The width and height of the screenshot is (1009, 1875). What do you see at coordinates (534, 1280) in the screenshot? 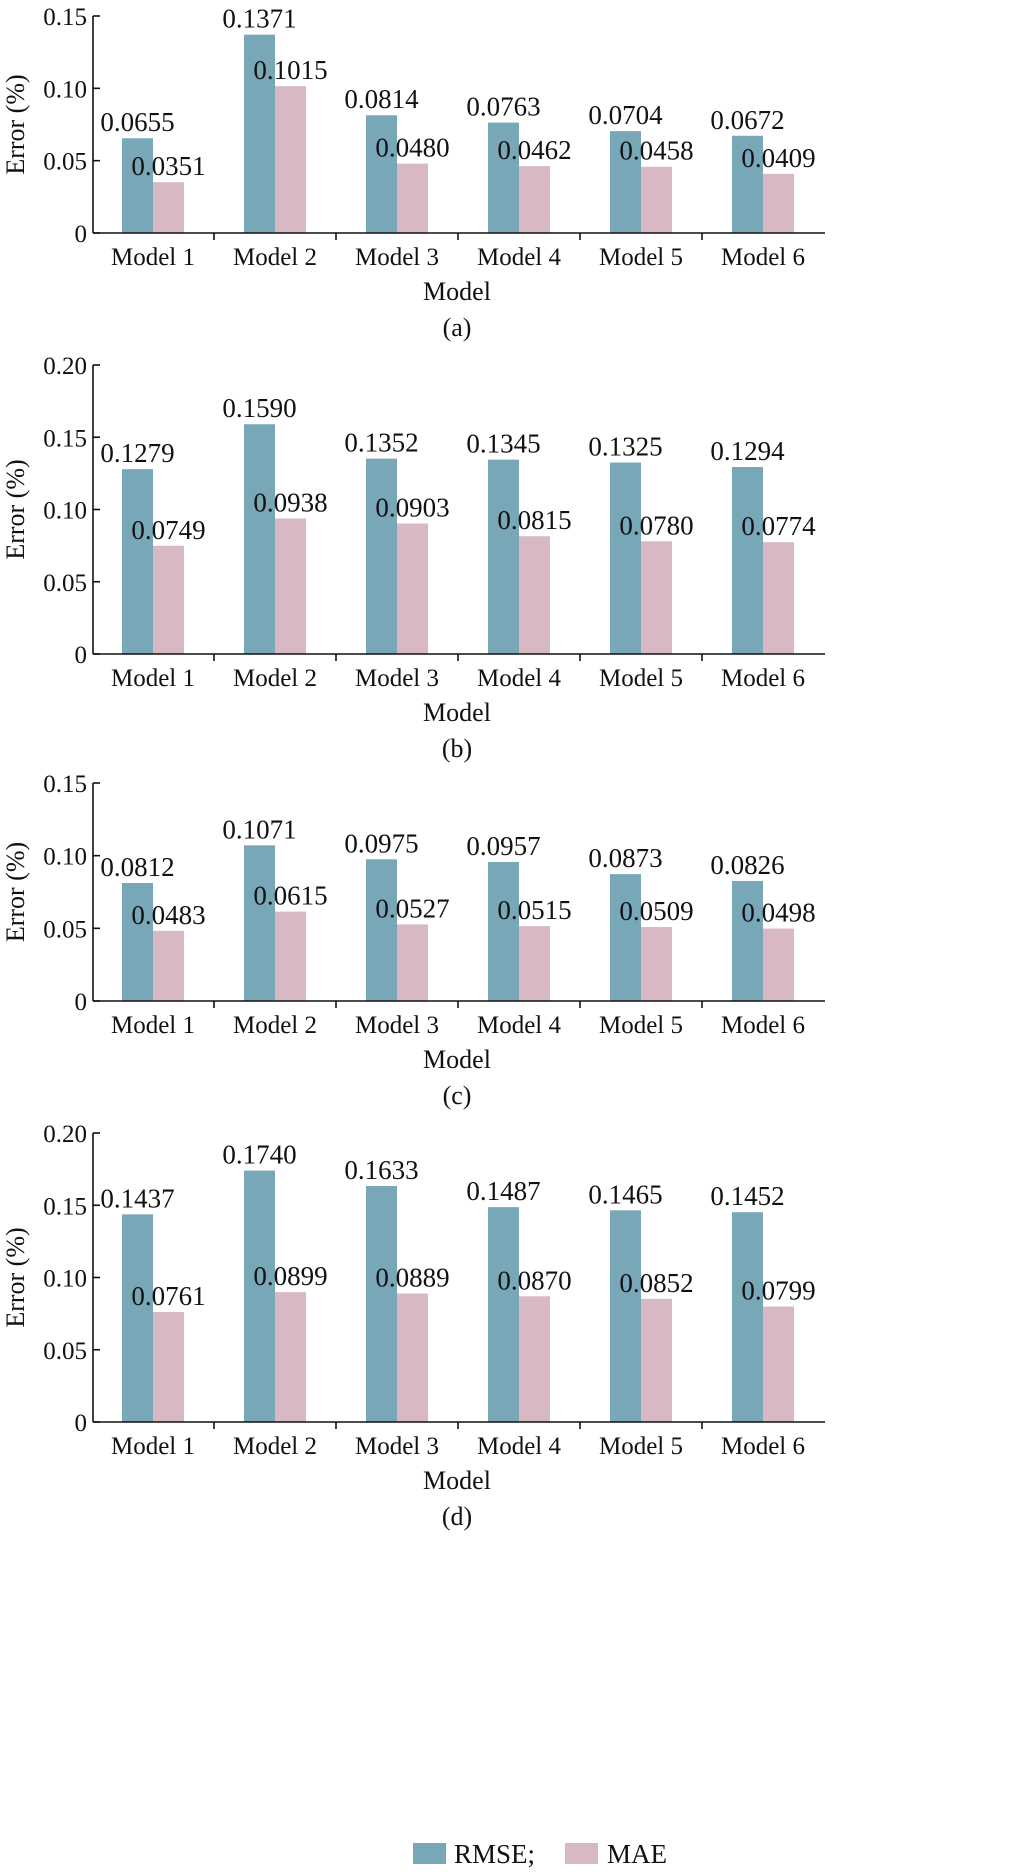
I see `bar-value-label: 0.0870` at bounding box center [534, 1280].